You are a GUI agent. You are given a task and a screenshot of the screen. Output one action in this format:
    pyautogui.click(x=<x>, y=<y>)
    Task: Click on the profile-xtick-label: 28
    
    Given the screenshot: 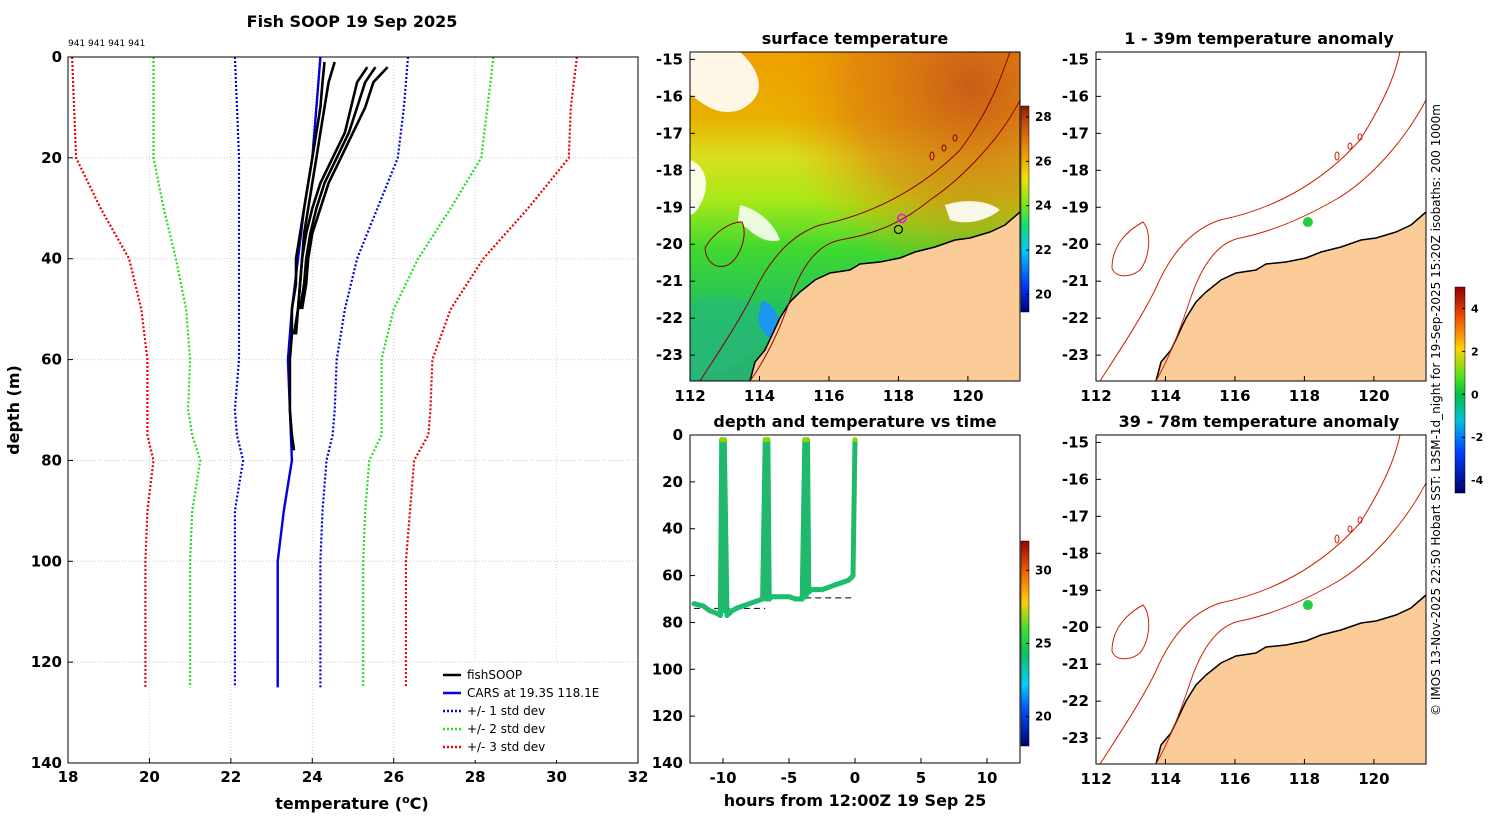 What is the action you would take?
    pyautogui.click(x=475, y=777)
    